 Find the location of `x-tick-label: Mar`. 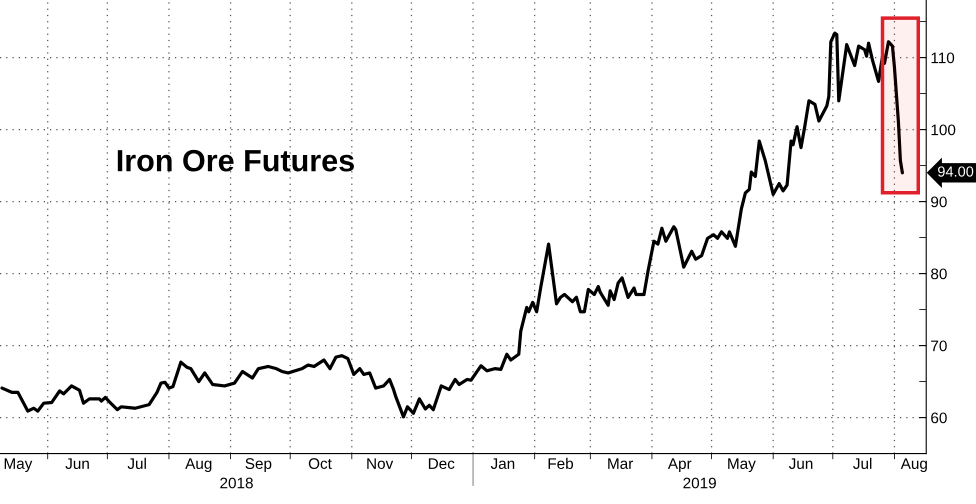

x-tick-label: Mar is located at coordinates (621, 463).